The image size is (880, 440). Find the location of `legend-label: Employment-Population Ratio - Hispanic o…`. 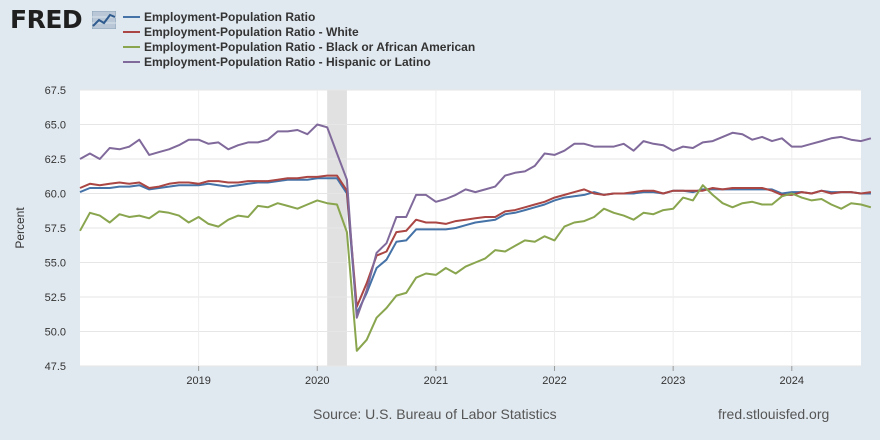

legend-label: Employment-Population Ratio - Hispanic o… is located at coordinates (287, 62).